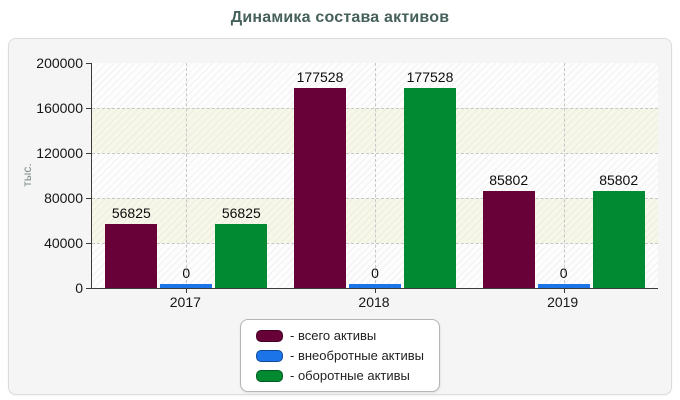 The width and height of the screenshot is (680, 400). I want to click on legend-label: - оборотные активы, so click(350, 375).